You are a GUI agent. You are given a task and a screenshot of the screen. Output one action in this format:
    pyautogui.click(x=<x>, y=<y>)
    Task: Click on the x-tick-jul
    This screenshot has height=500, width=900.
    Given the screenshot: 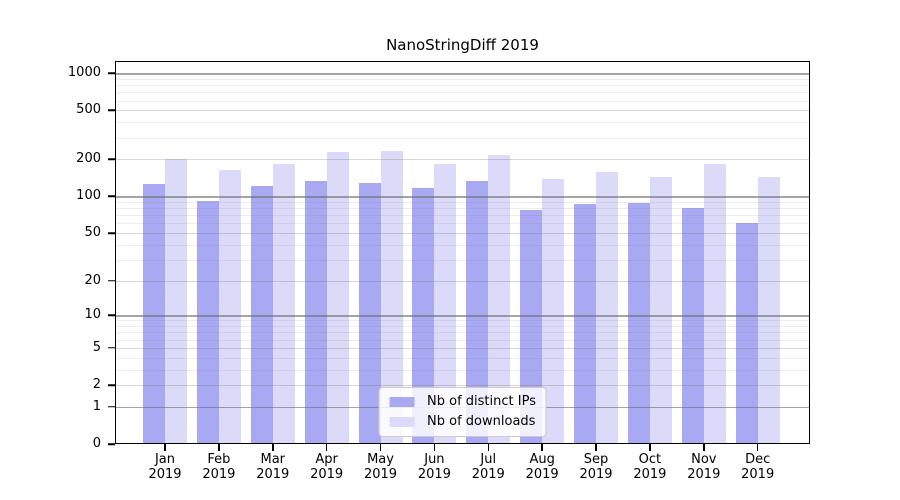 What is the action you would take?
    pyautogui.click(x=488, y=447)
    